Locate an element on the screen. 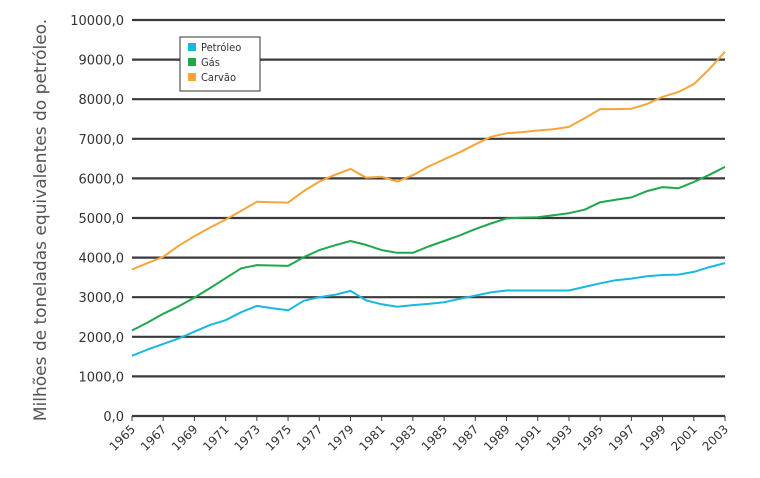 Image resolution: width=760 pixels, height=478 pixels. y-tick-label: 3000,0 is located at coordinates (102, 298).